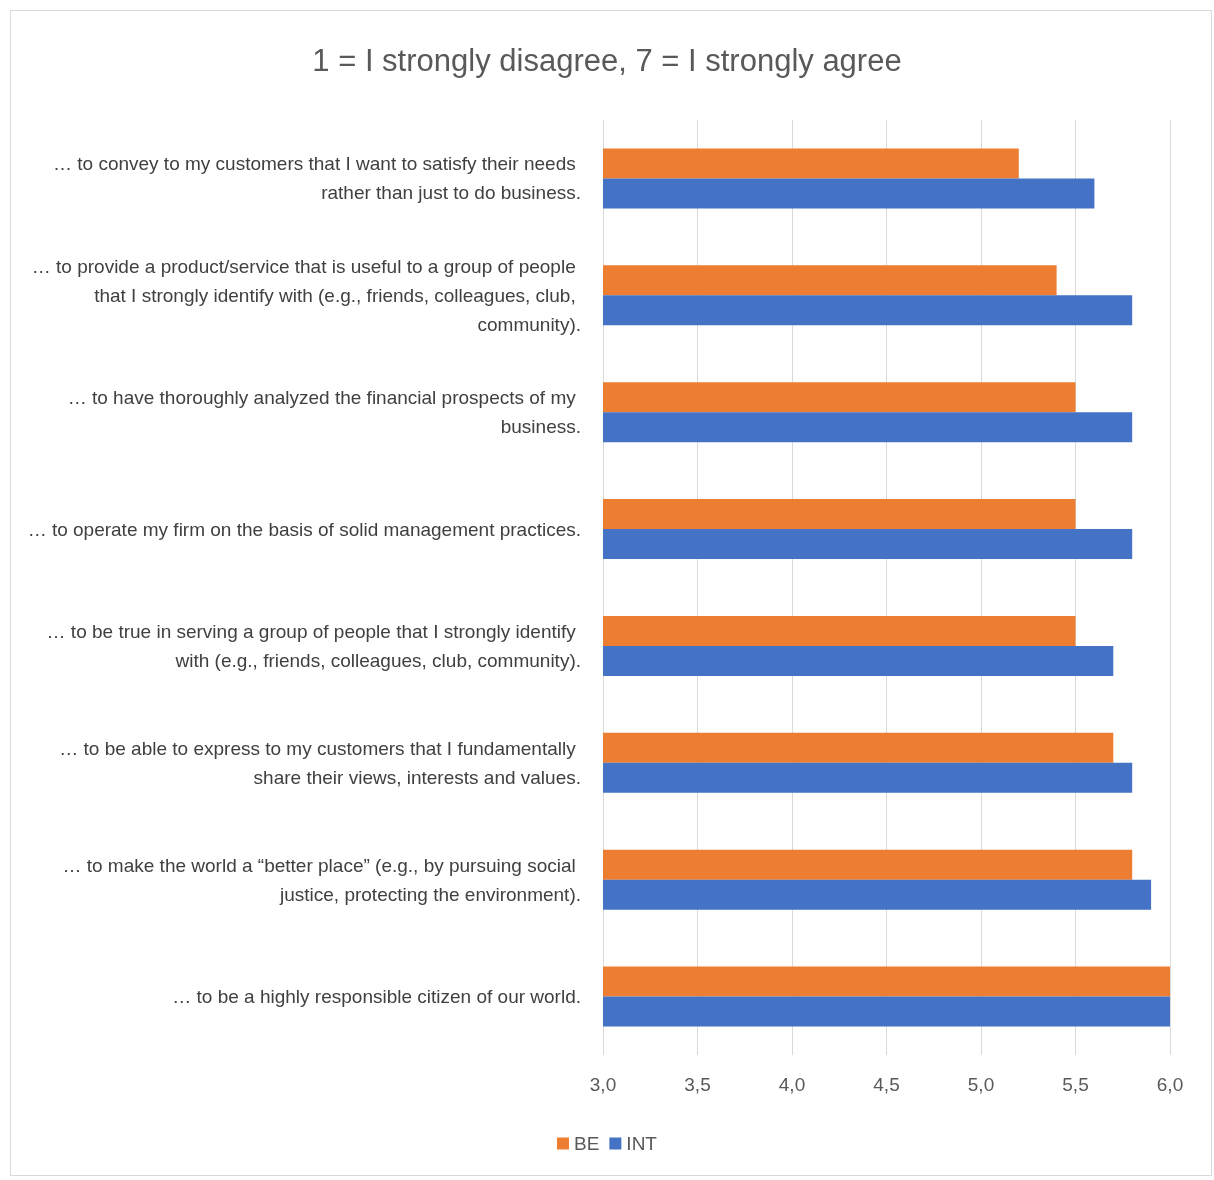  I want to click on x-tick-label: 3,0, so click(603, 1084).